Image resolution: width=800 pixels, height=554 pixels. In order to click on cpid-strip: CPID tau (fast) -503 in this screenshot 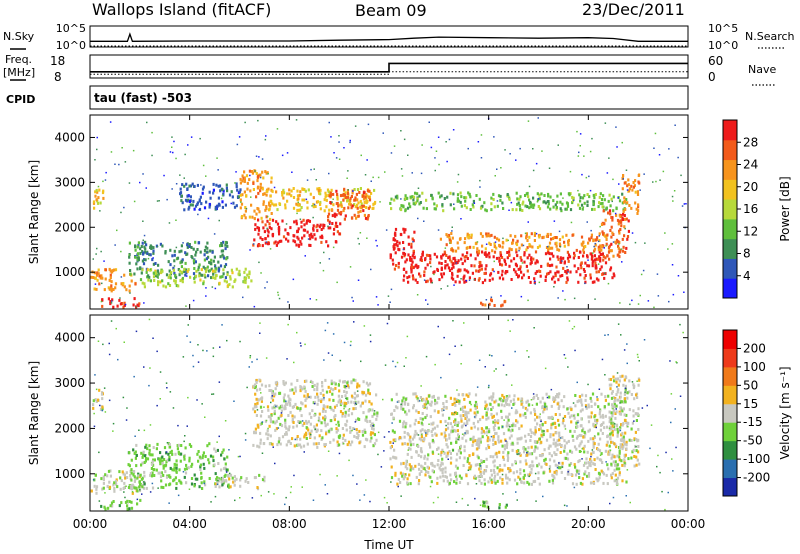, I will do `click(347, 97)`.